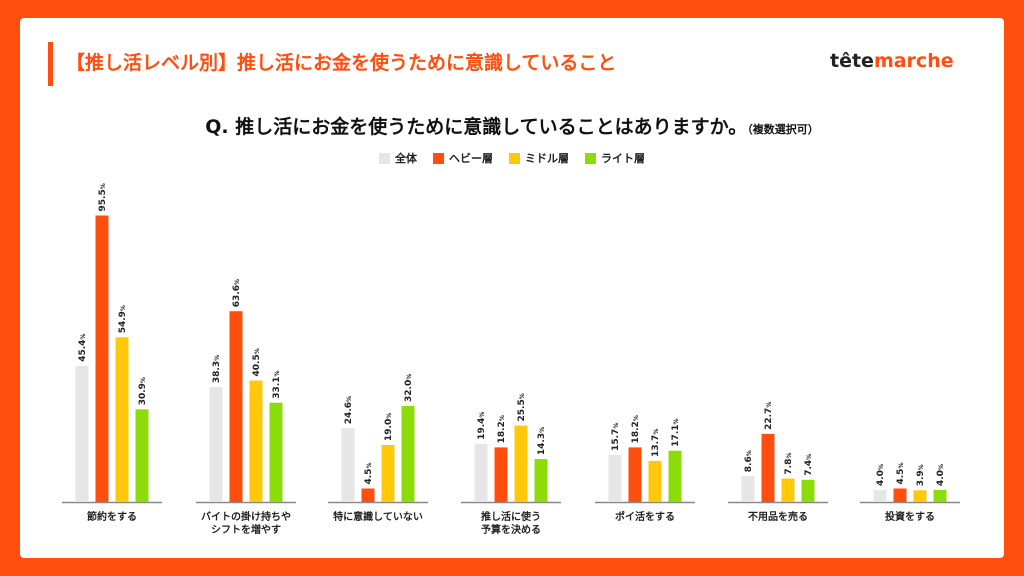 This screenshot has height=576, width=1024. I want to click on question-note: （複数選択可）, so click(783, 129).